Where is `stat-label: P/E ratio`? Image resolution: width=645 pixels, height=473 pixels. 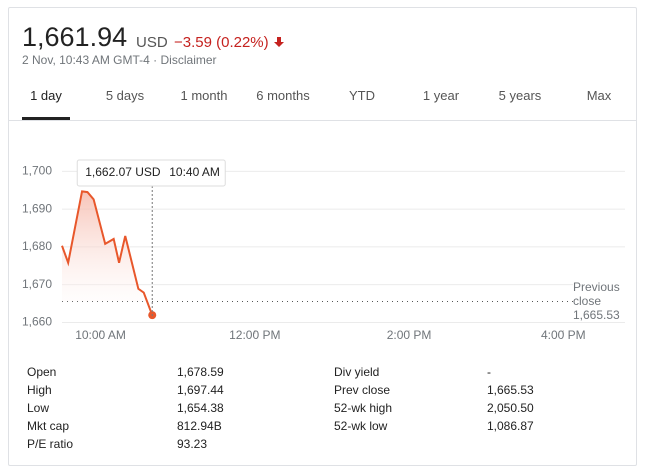
stat-label: P/E ratio is located at coordinates (50, 444).